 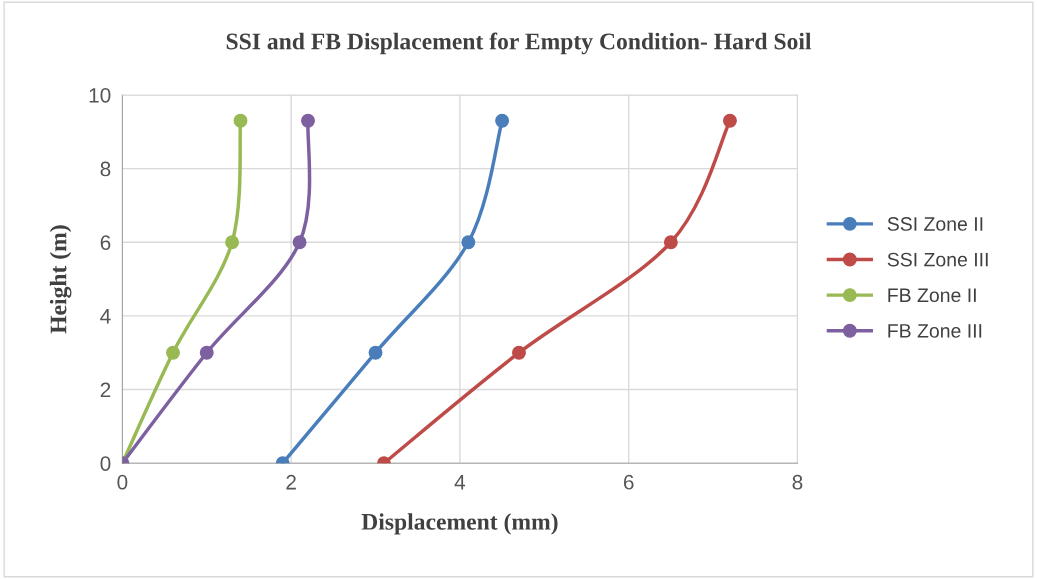 What do you see at coordinates (935, 224) in the screenshot?
I see `legend-label: SSI Zone II` at bounding box center [935, 224].